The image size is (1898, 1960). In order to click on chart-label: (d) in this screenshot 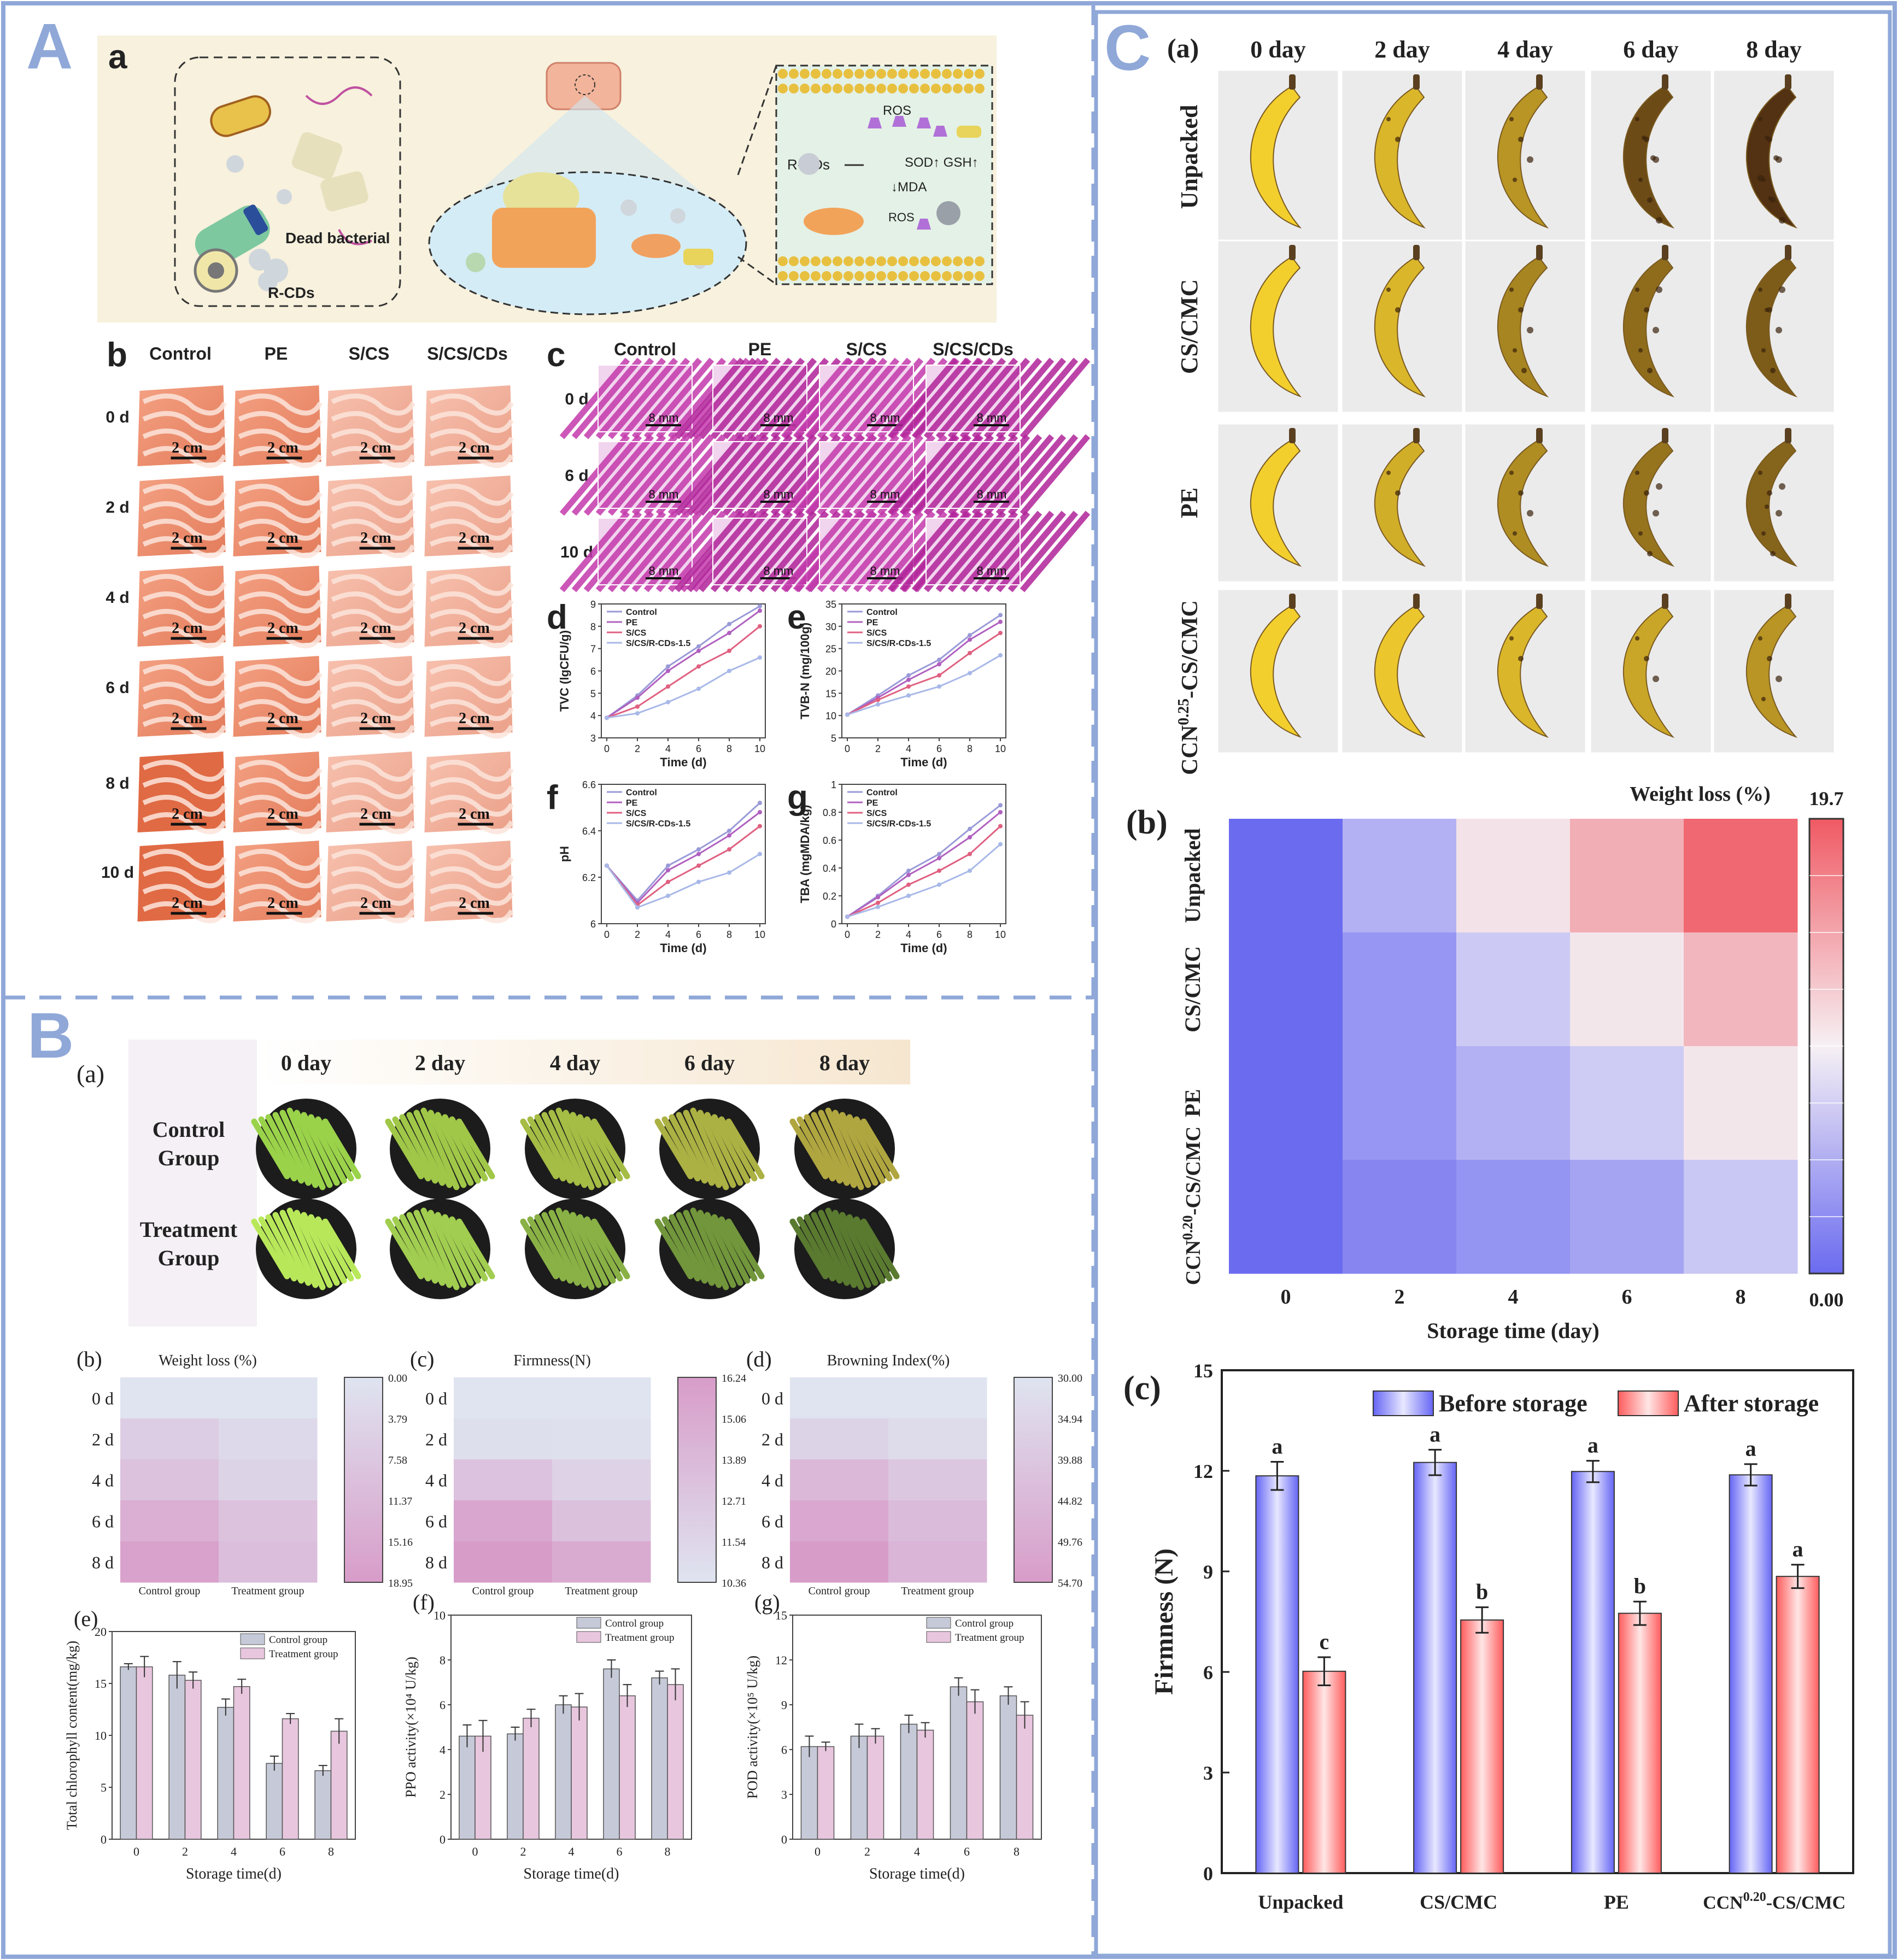, I will do `click(759, 1359)`.